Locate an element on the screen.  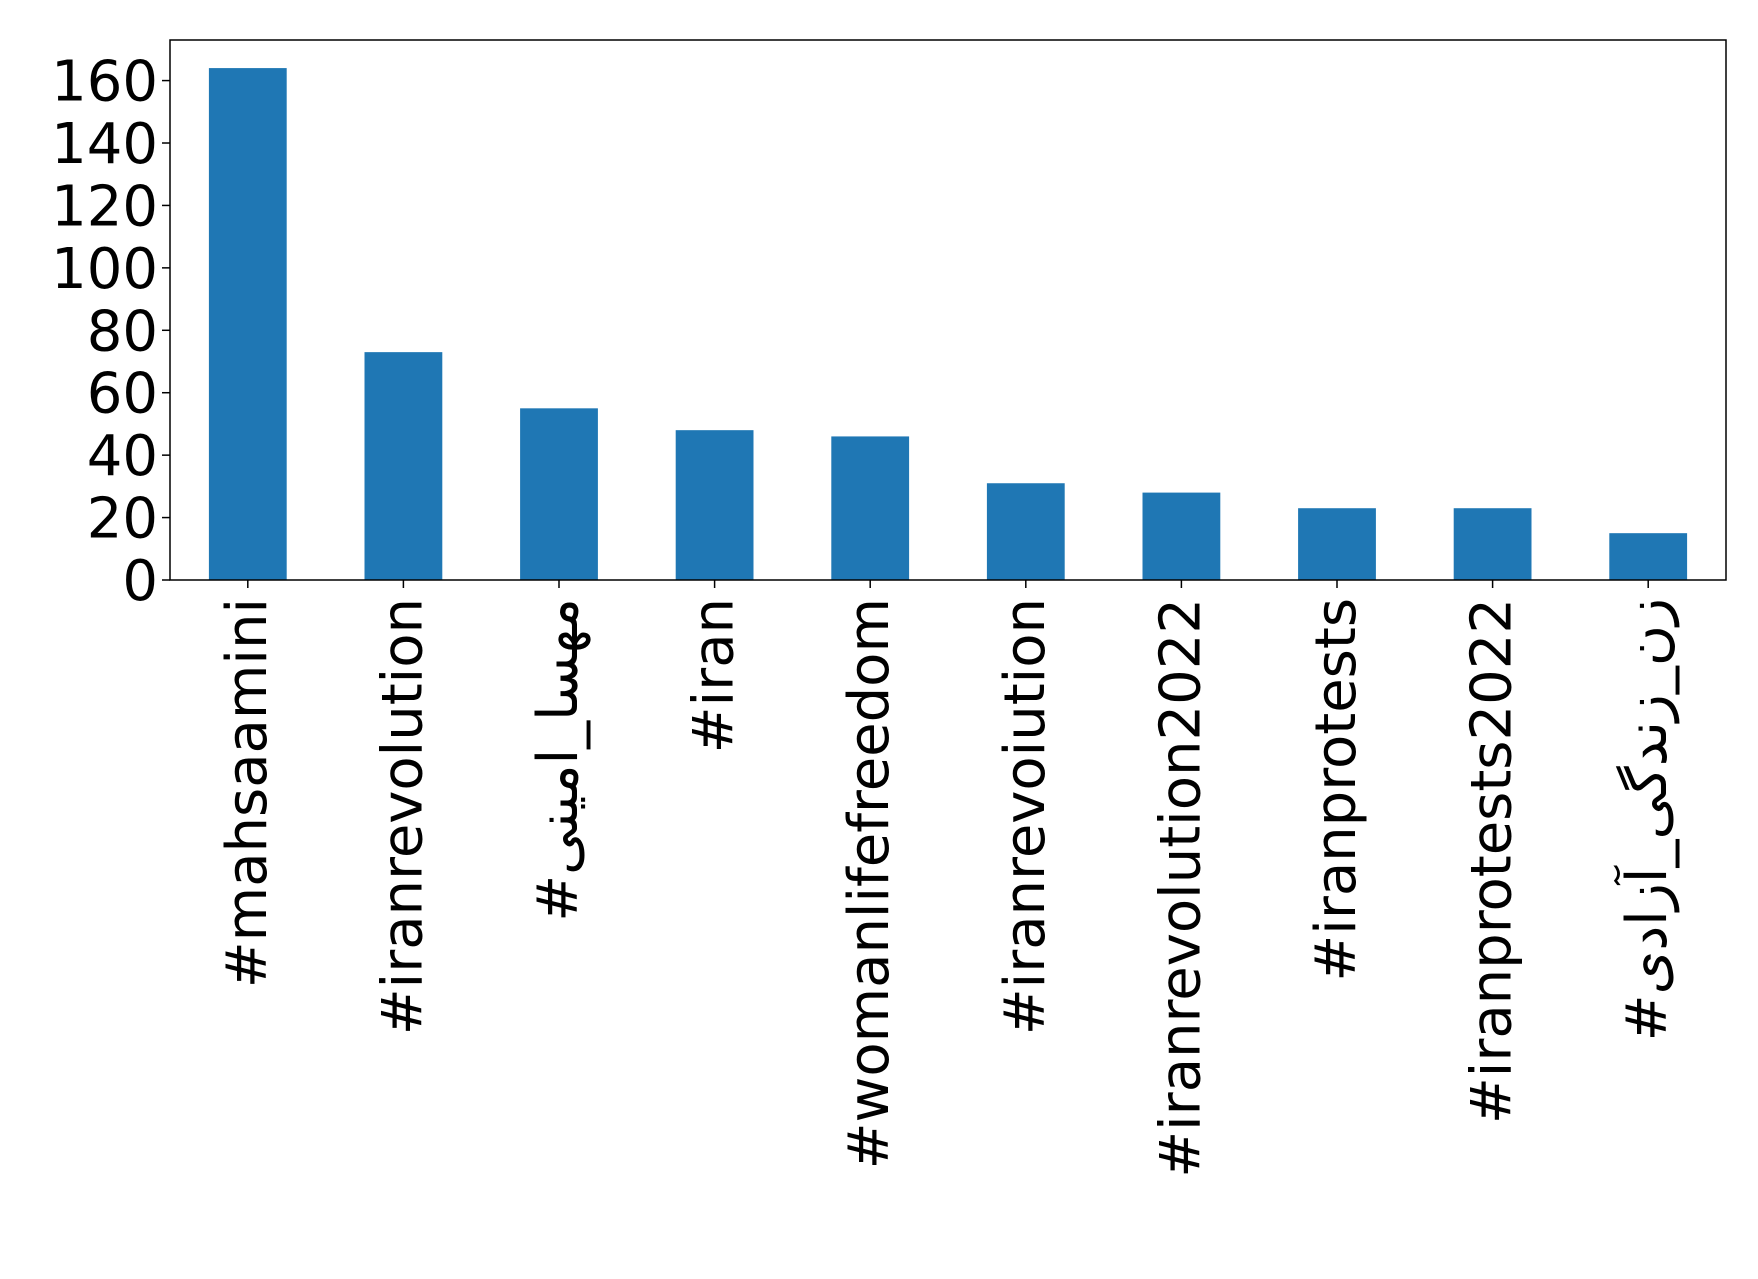
y-tick-label: 160 is located at coordinates (104, 82).